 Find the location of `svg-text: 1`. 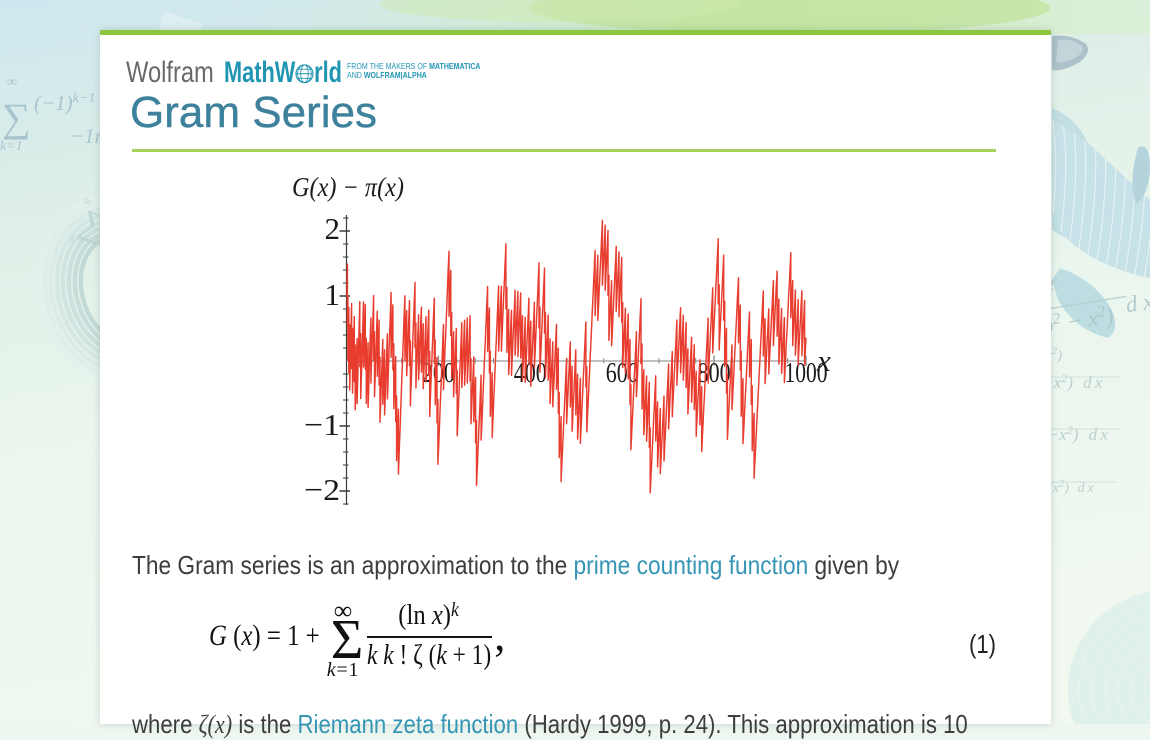

svg-text: 1 is located at coordinates (333, 294).